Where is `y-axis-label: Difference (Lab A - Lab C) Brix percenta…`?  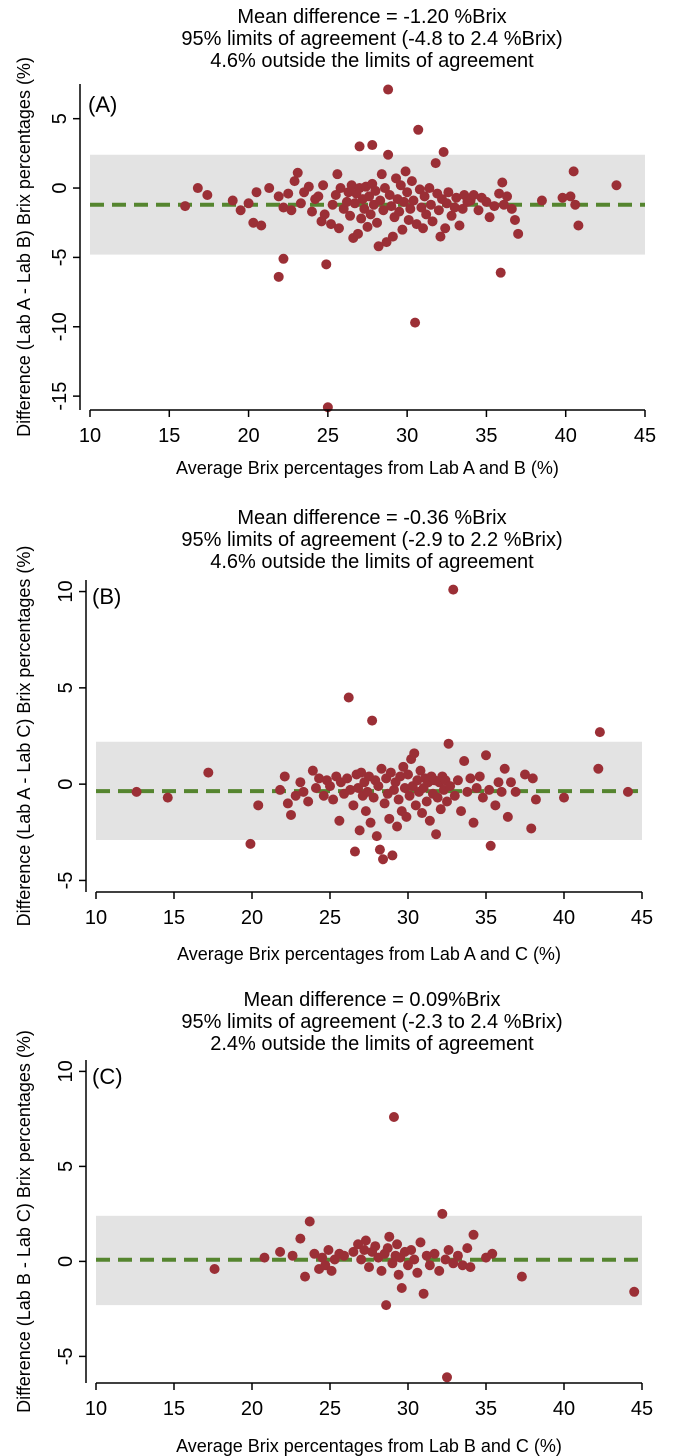 y-axis-label: Difference (Lab A - Lab C) Brix percenta… is located at coordinates (24, 736).